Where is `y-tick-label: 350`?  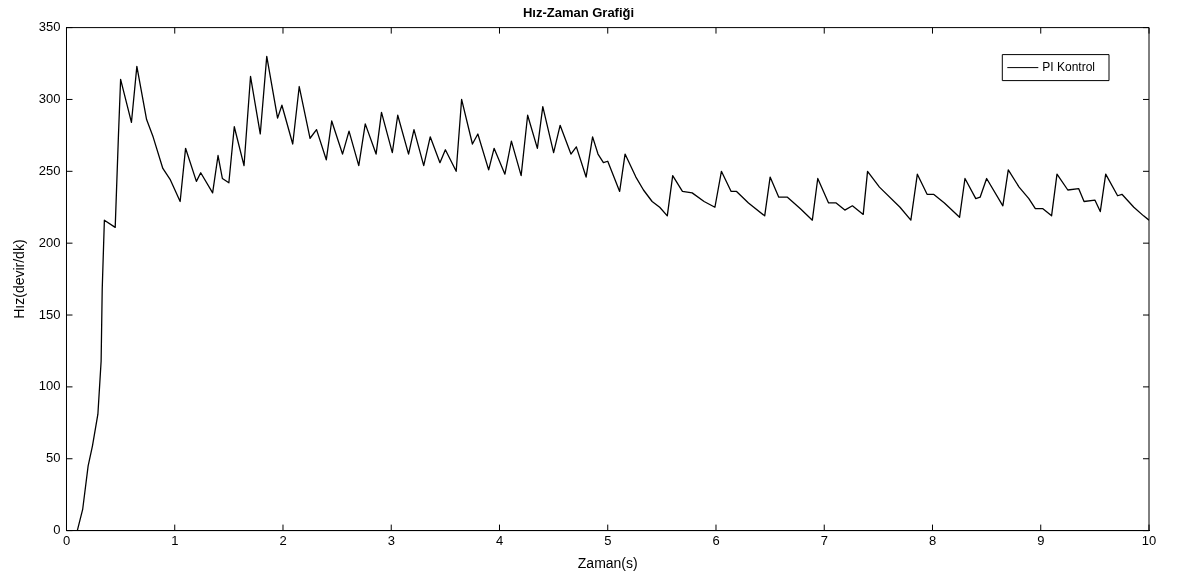
y-tick-label: 350 is located at coordinates (49, 27).